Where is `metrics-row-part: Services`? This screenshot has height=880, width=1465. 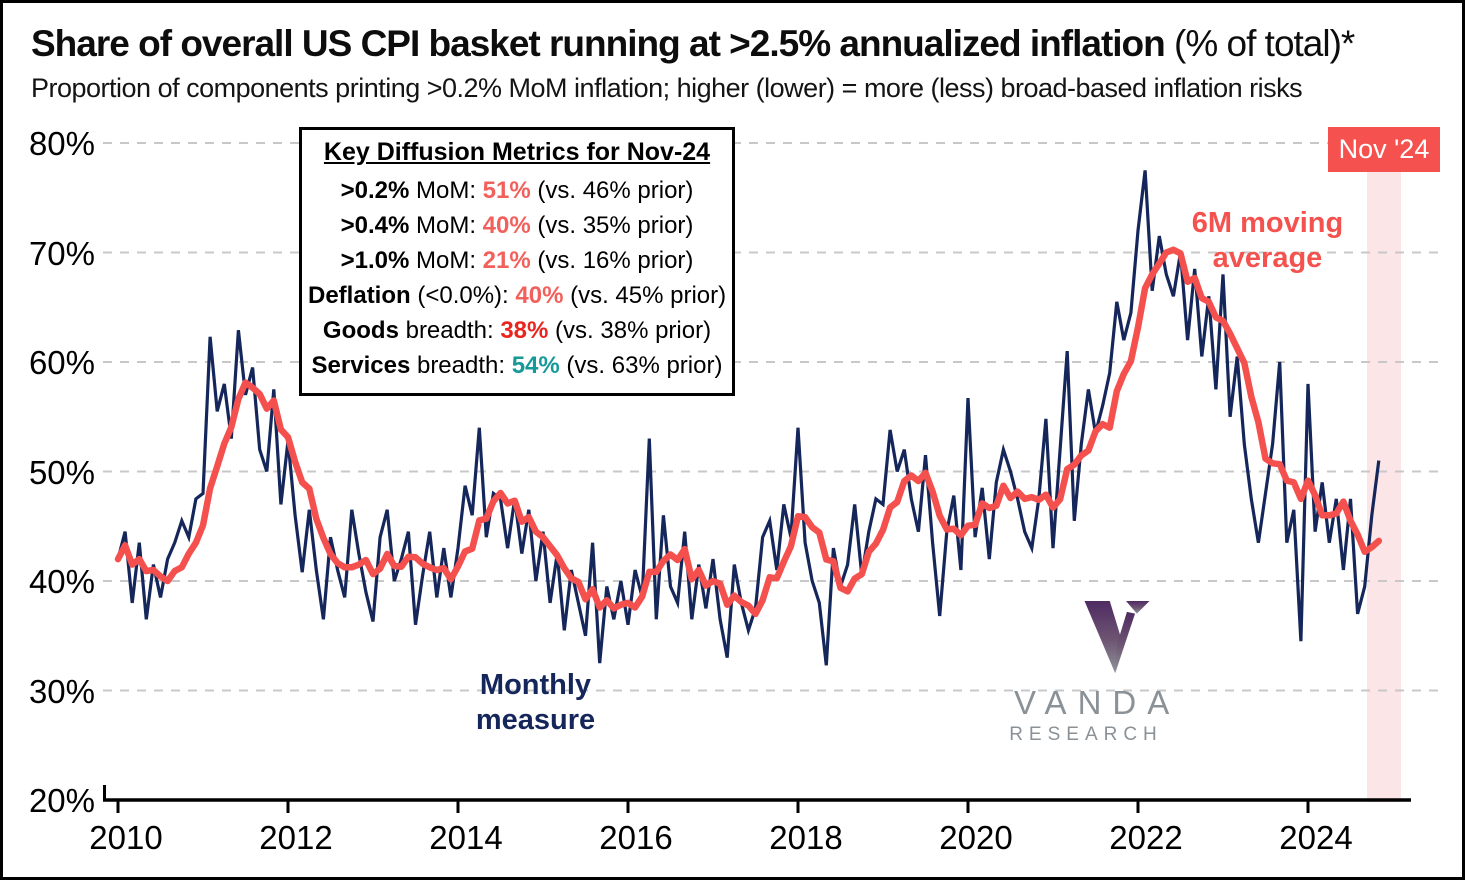 metrics-row-part: Services is located at coordinates (361, 365).